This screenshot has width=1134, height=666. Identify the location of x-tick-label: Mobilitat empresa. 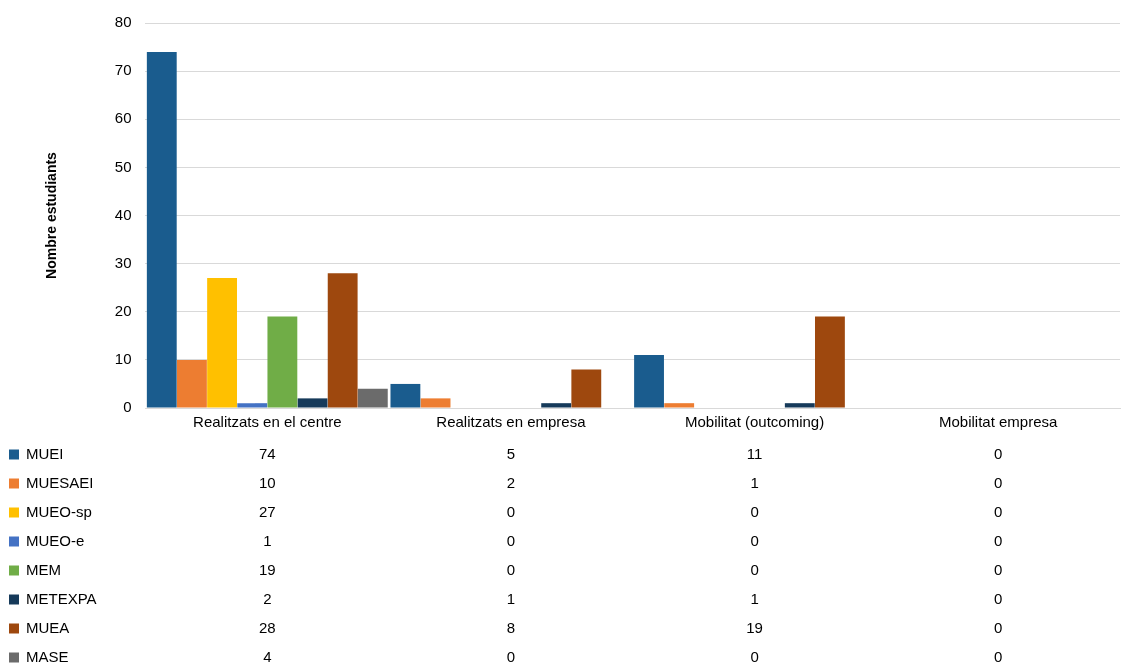
(998, 422).